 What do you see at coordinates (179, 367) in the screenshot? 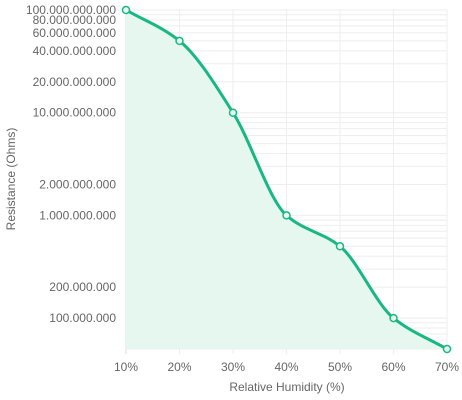
I see `x-tick-label: 20%` at bounding box center [179, 367].